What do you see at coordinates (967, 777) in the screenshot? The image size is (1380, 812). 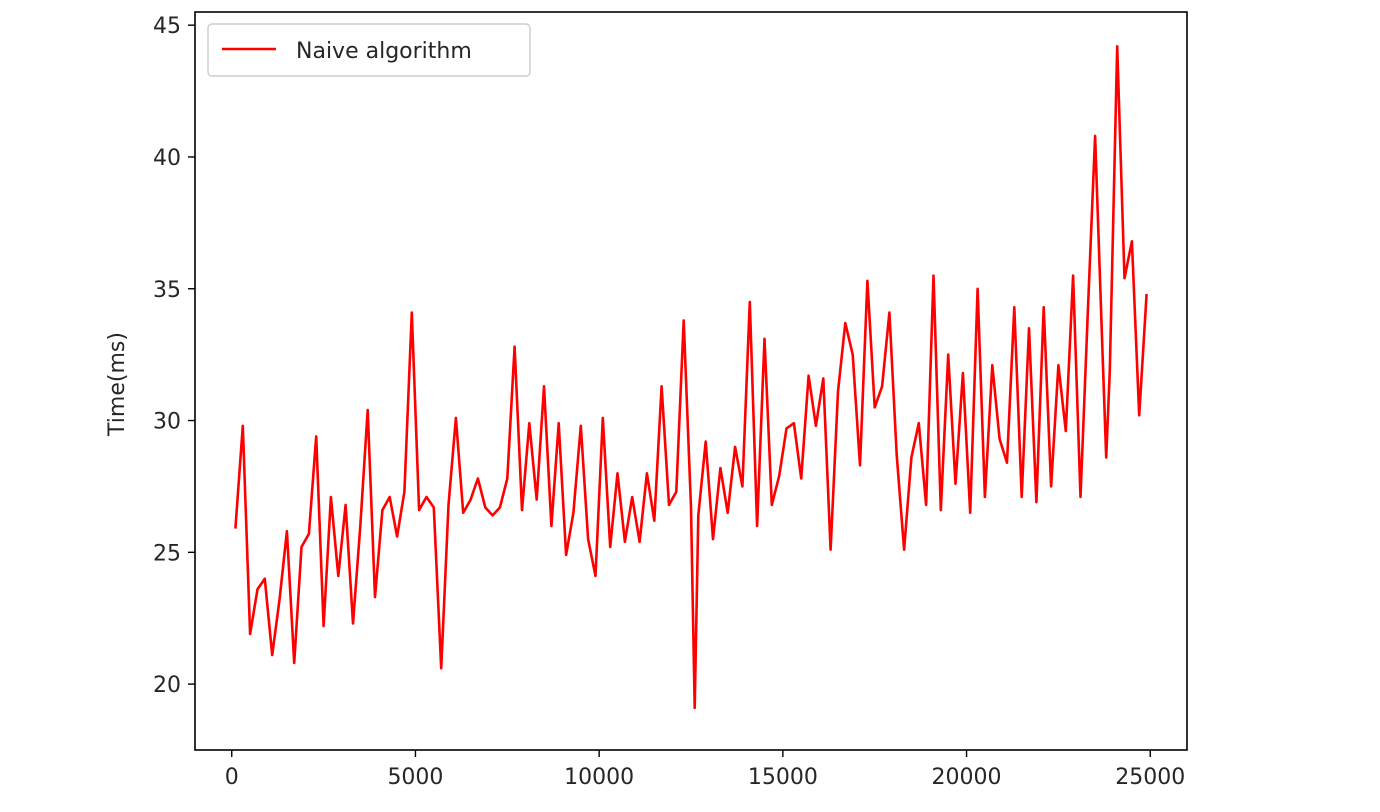 I see `x-tick-label: 20000` at bounding box center [967, 777].